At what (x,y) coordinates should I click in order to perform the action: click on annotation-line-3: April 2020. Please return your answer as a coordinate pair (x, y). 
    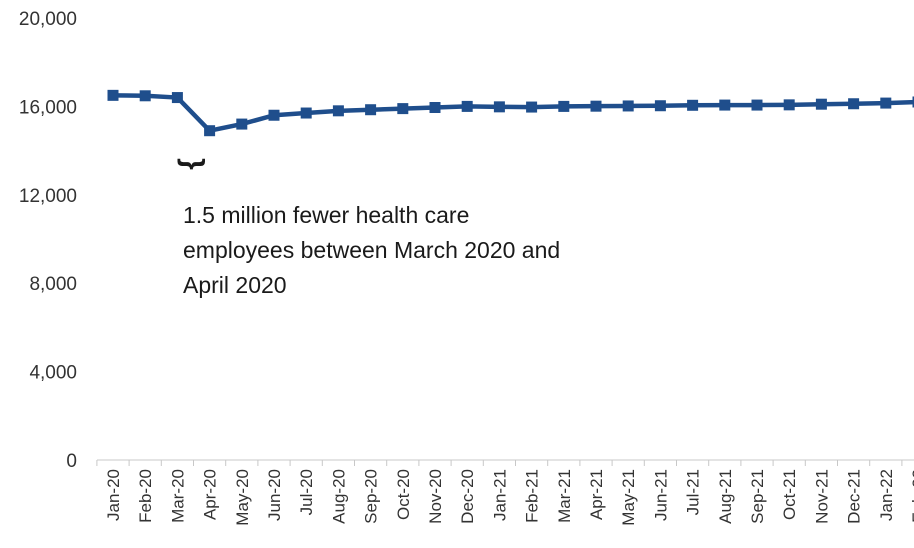
    Looking at the image, I should click on (235, 285).